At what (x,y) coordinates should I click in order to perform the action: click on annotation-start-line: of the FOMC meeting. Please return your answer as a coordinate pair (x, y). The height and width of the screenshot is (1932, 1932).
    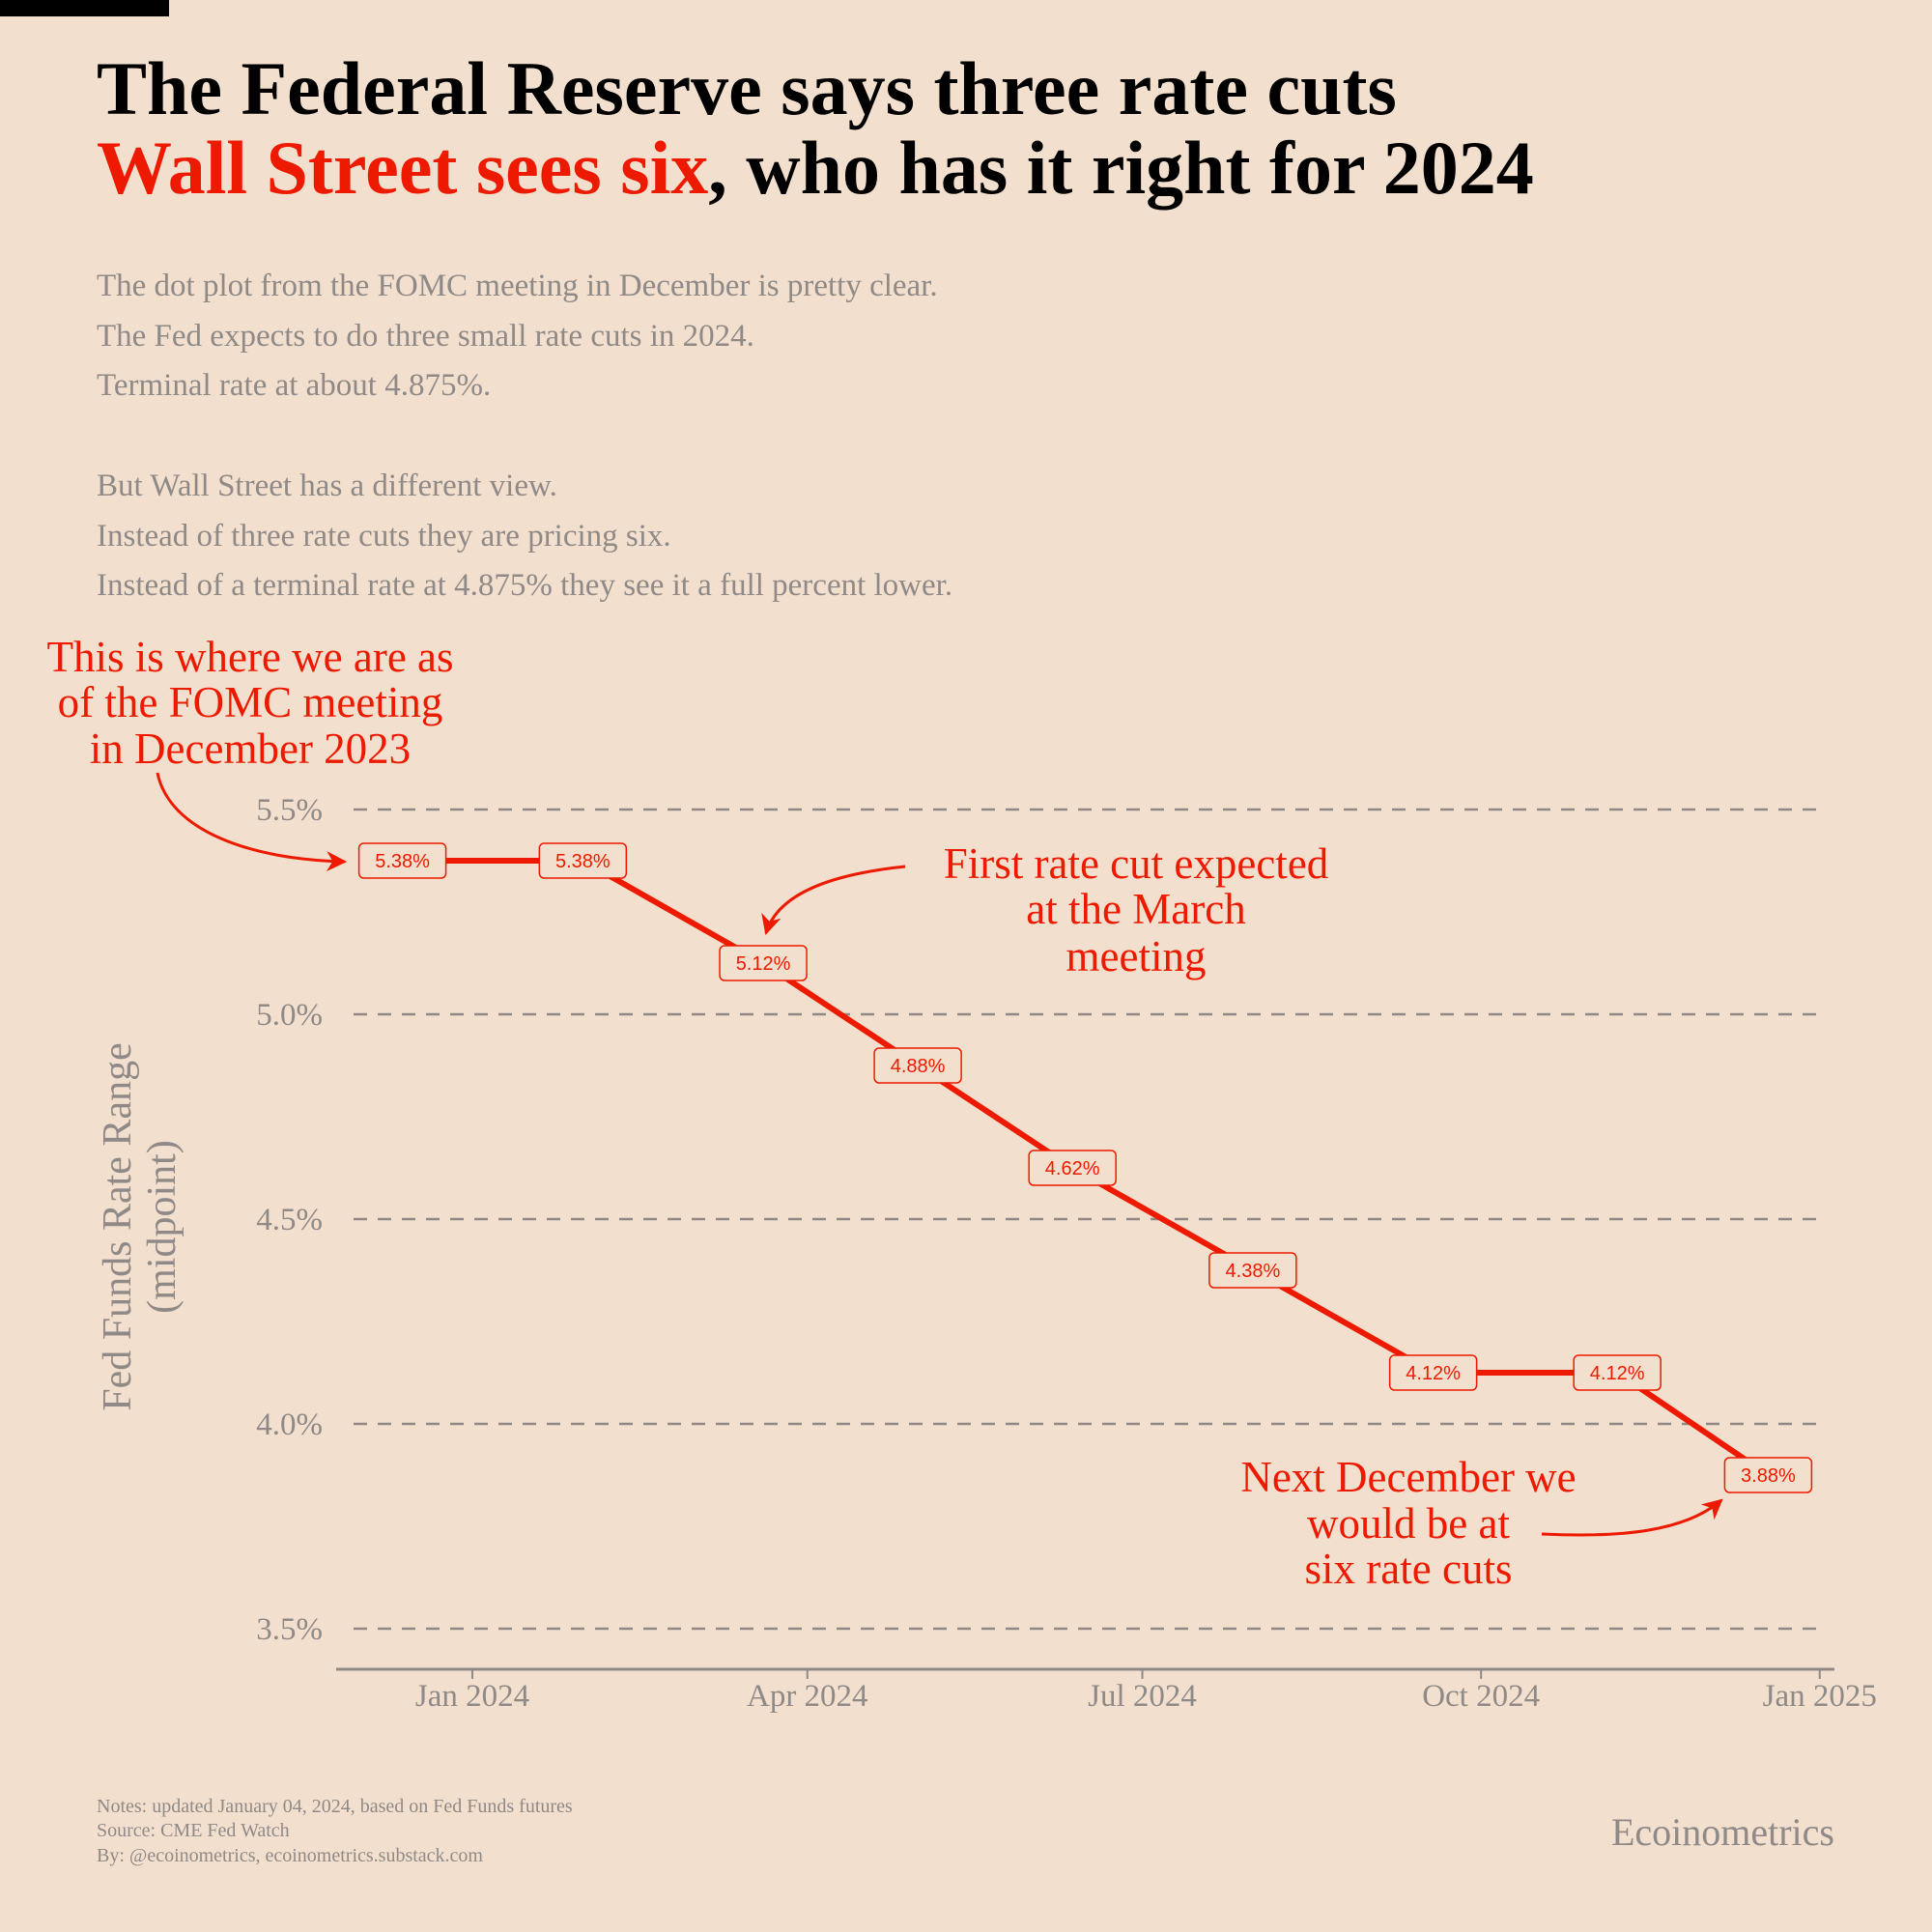
    Looking at the image, I should click on (250, 702).